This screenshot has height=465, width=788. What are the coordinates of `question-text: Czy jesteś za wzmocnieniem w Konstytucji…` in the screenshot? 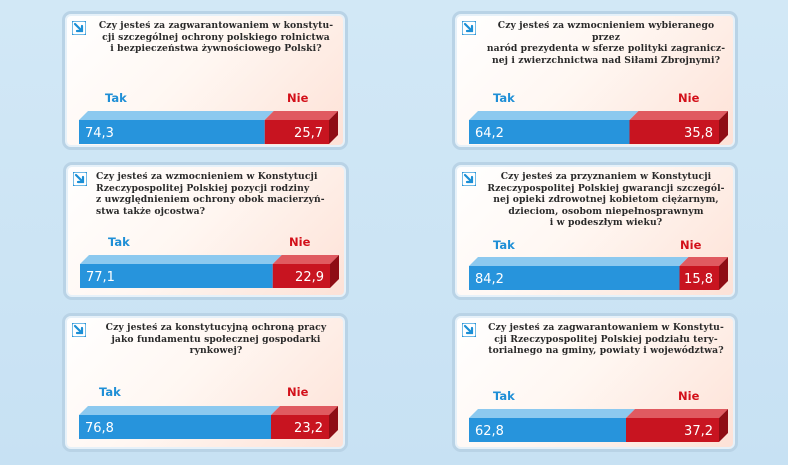 It's located at (210, 194).